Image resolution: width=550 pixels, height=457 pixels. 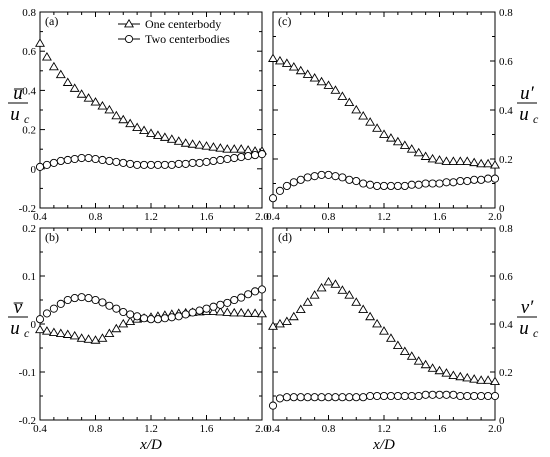 What do you see at coordinates (129, 39) in the screenshot?
I see `legend-marker-circle` at bounding box center [129, 39].